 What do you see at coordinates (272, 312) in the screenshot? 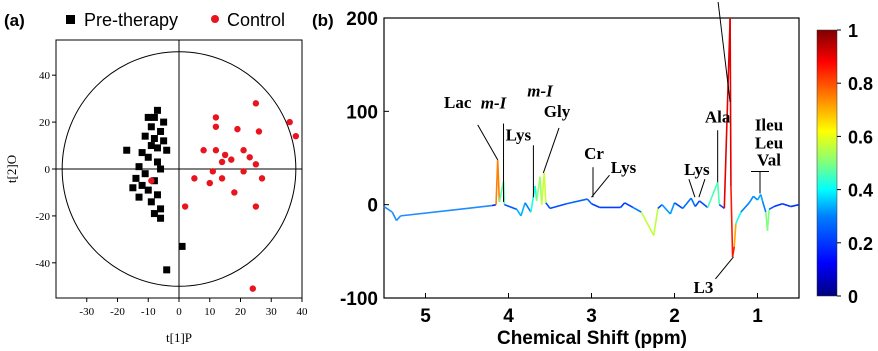
I see `x-tick-label: 30` at bounding box center [272, 312].